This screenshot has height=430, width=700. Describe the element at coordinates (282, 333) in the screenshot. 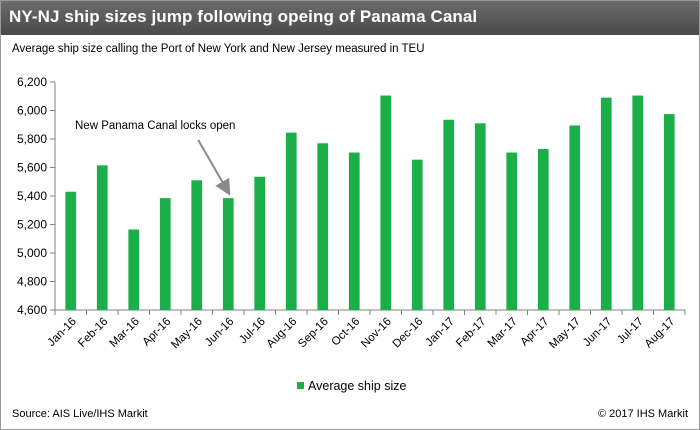

I see `x-tick-label: Aug-16` at that location.